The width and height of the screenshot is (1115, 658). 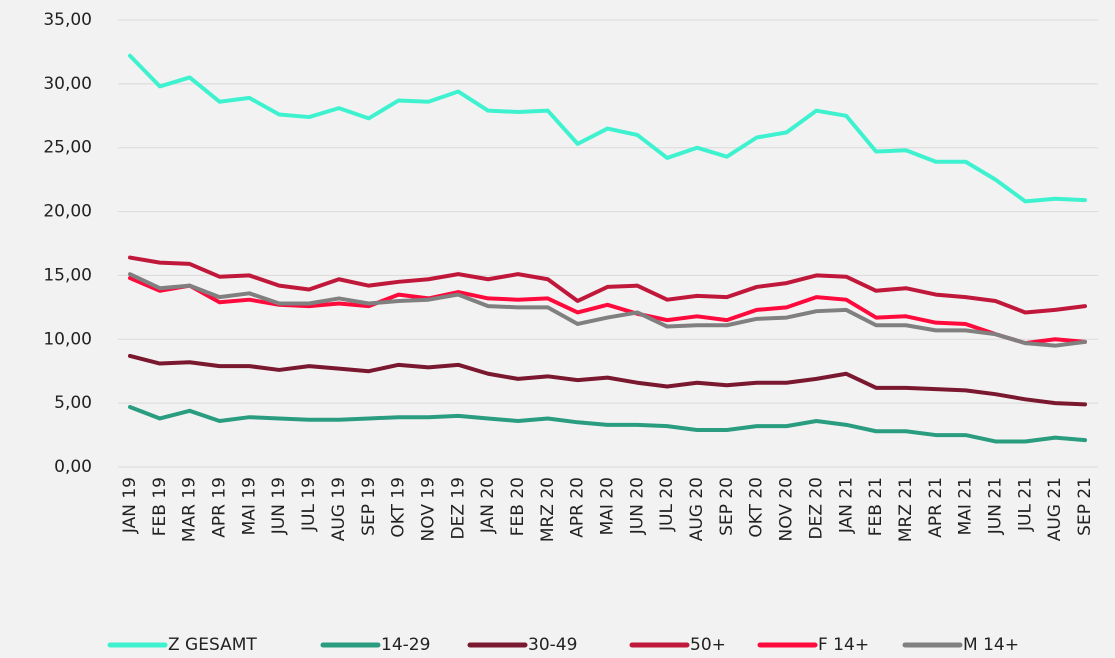 What do you see at coordinates (518, 506) in the screenshot?
I see `x-tick-label: FEB 20` at bounding box center [518, 506].